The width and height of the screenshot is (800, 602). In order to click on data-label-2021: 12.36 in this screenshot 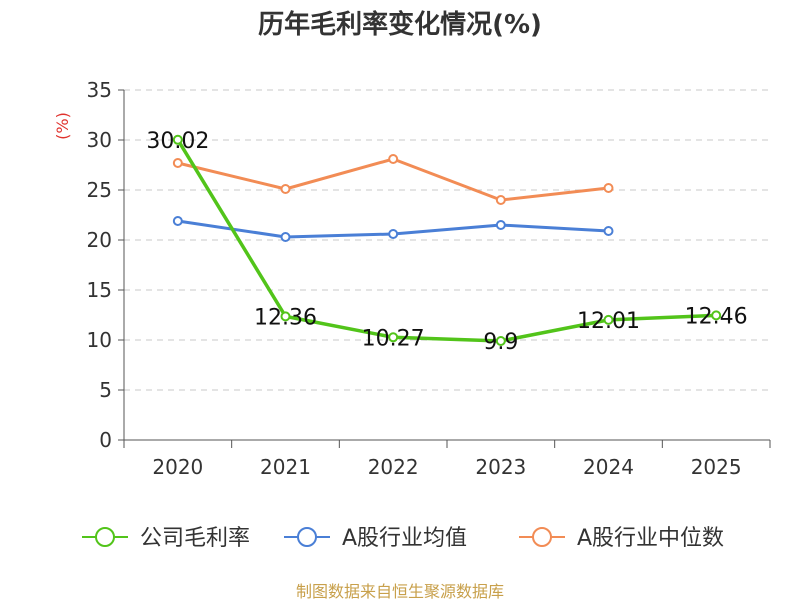, I will do `click(285, 317)`.